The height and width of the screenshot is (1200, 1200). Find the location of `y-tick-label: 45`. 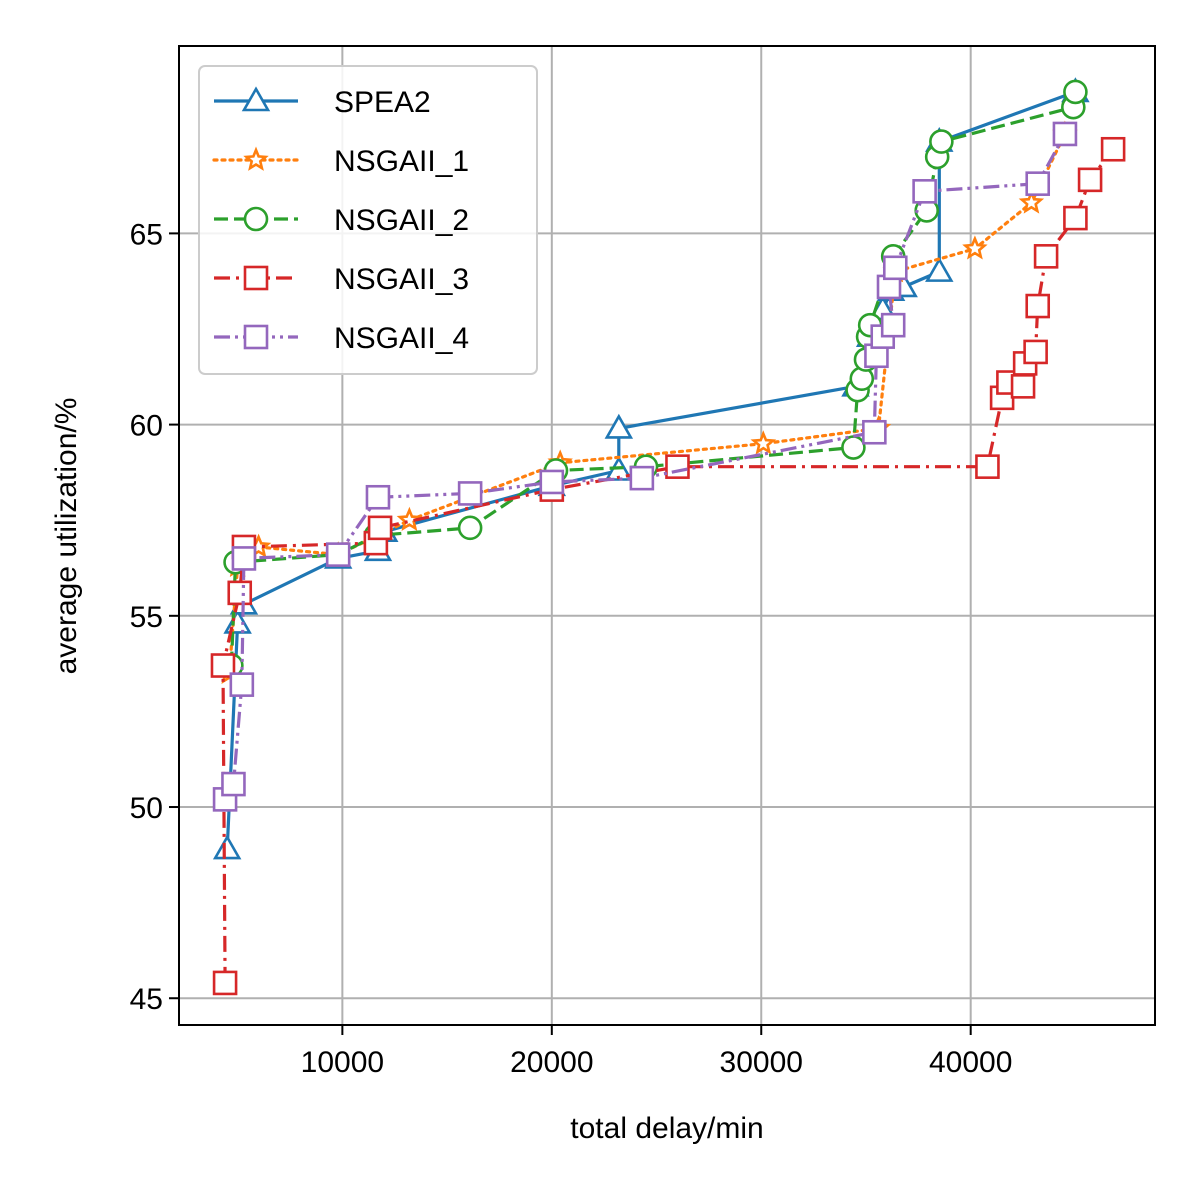

y-tick-label: 45 is located at coordinates (146, 999).